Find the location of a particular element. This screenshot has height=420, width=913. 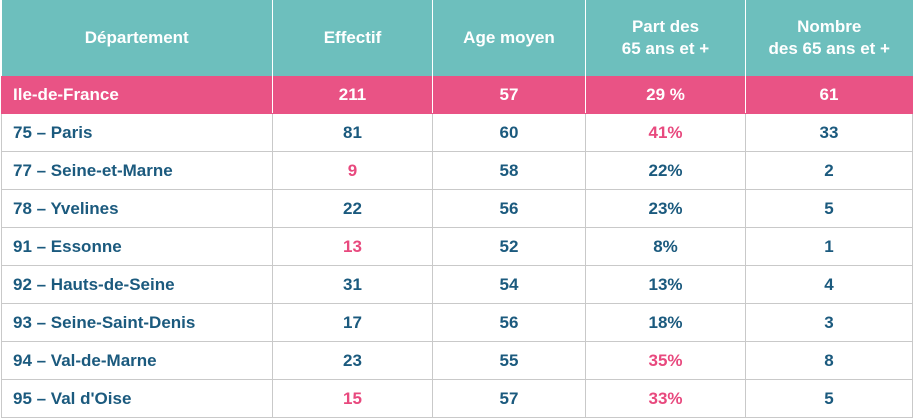

cell-nombre: 33 is located at coordinates (829, 132).